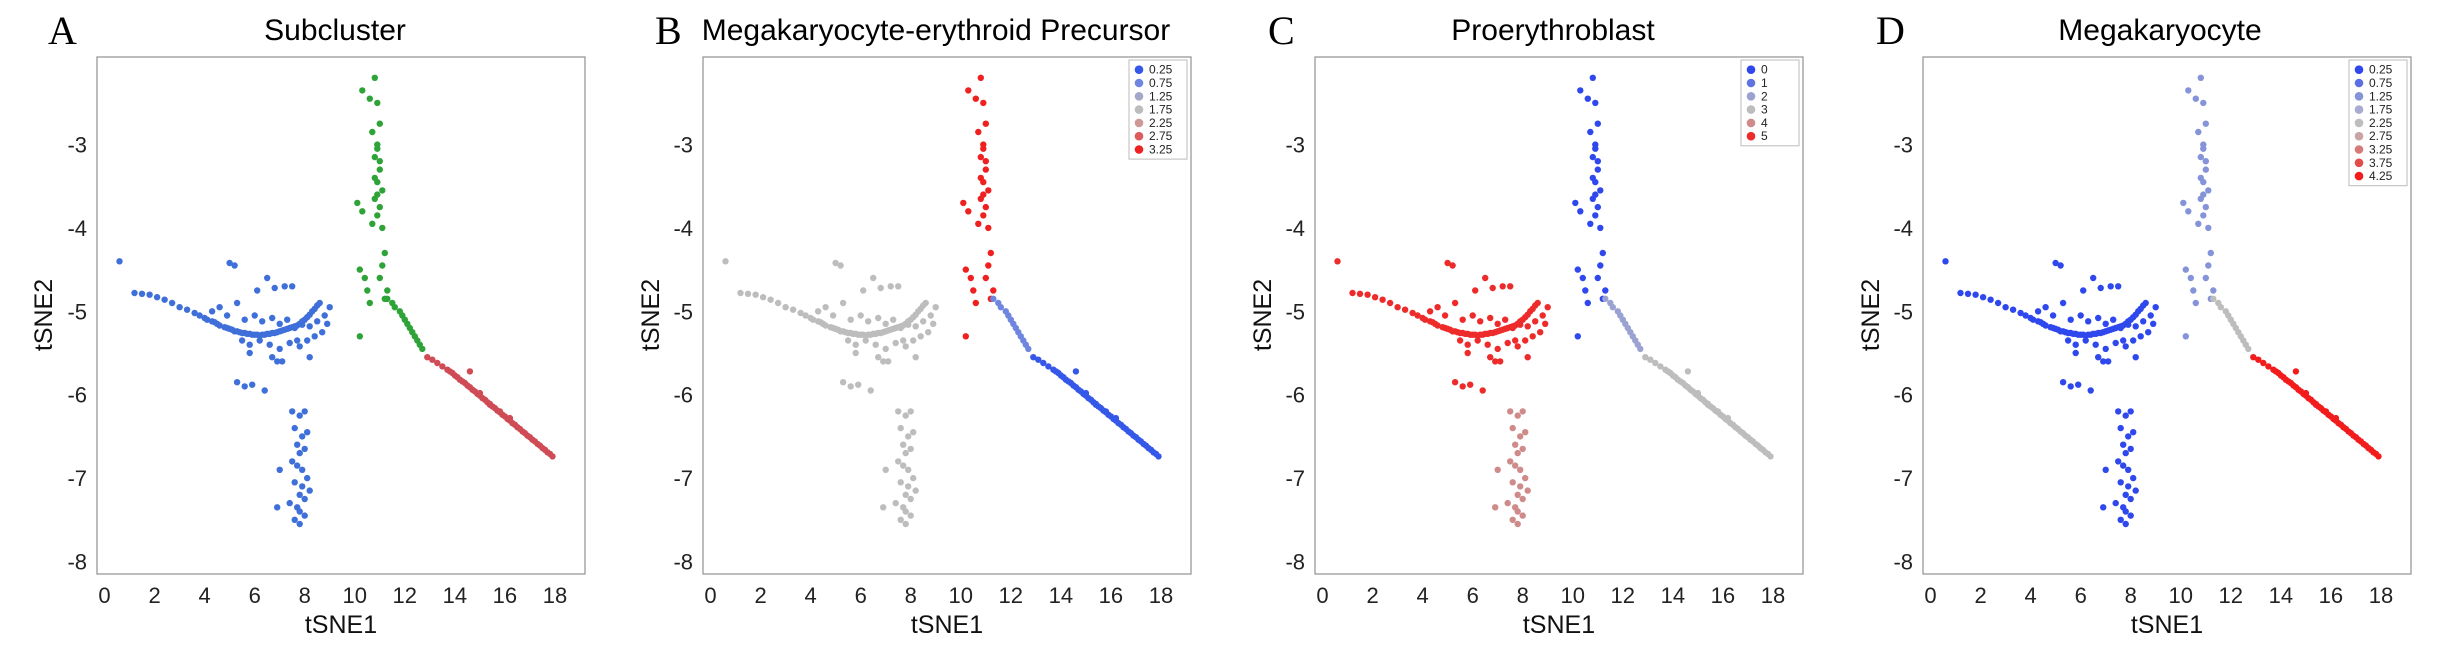 The width and height of the screenshot is (2451, 645). Describe the element at coordinates (1890, 30) in the screenshot. I see `panel-letter-d: D` at that location.